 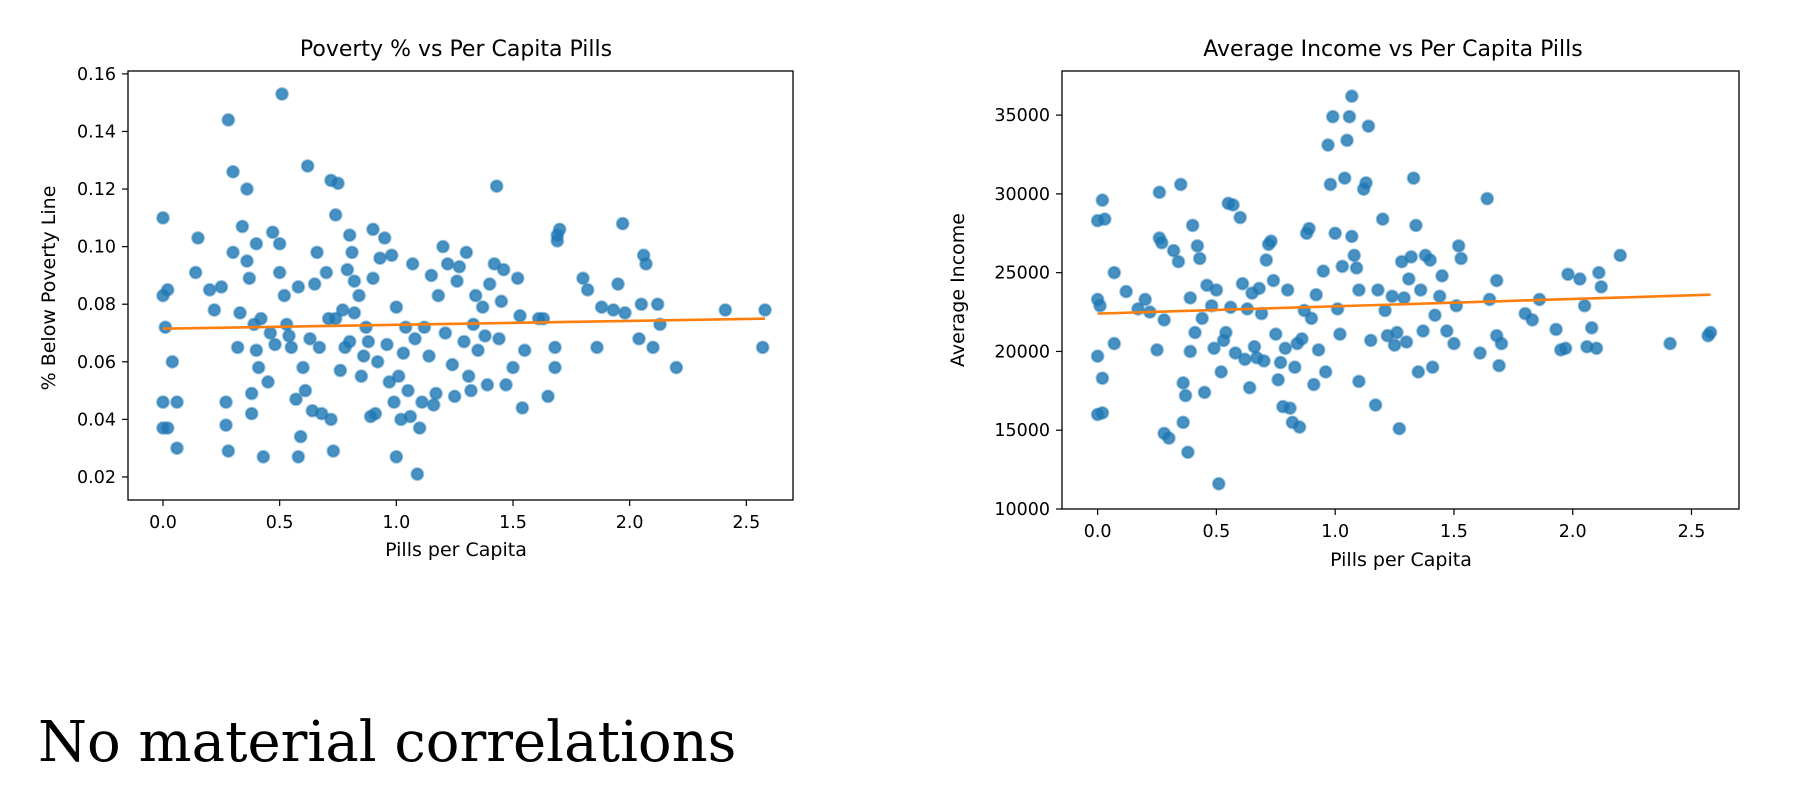 What do you see at coordinates (1022, 510) in the screenshot?
I see `y-tick-label: 10000` at bounding box center [1022, 510].